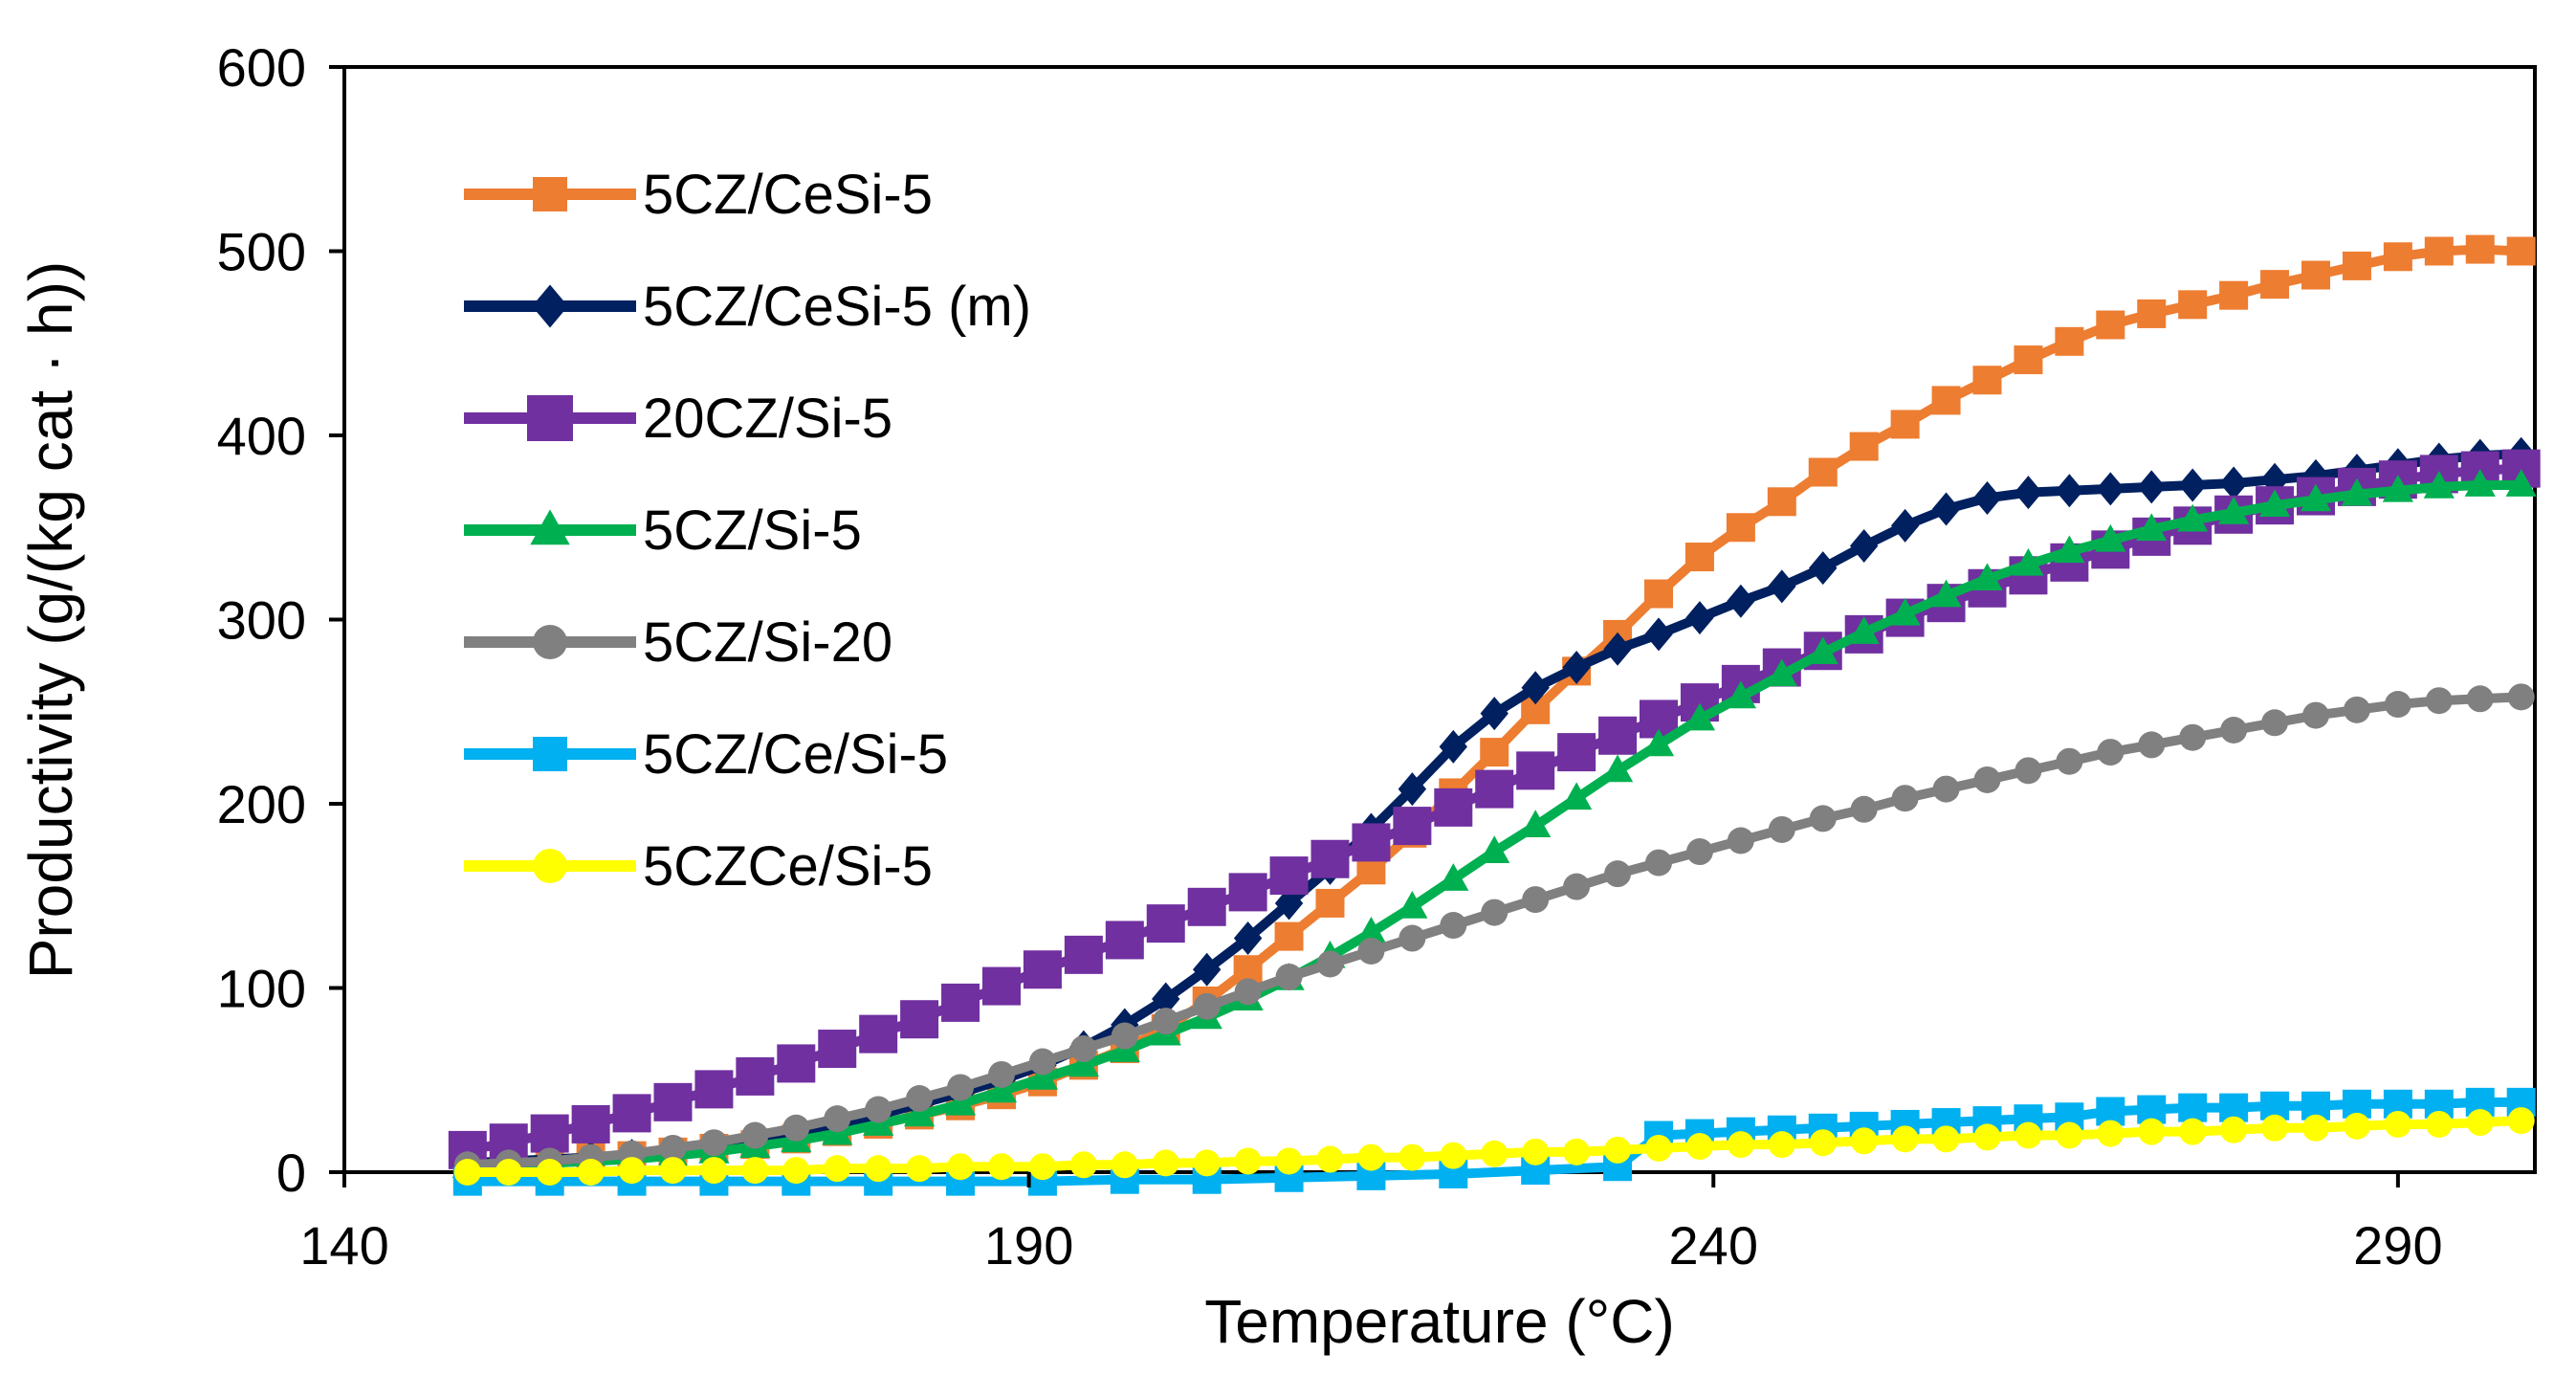 The image size is (2576, 1398). What do you see at coordinates (2397, 1245) in the screenshot?
I see `x-tick-label: 290` at bounding box center [2397, 1245].